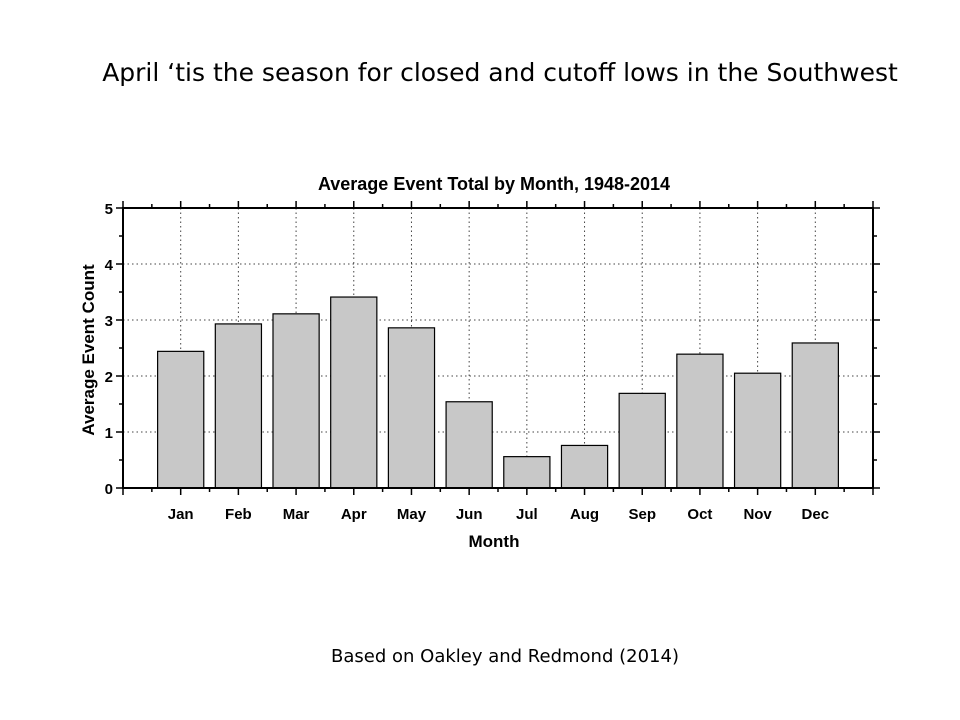 This screenshot has width=960, height=720. I want to click on x-tick-label: Jan, so click(181, 514).